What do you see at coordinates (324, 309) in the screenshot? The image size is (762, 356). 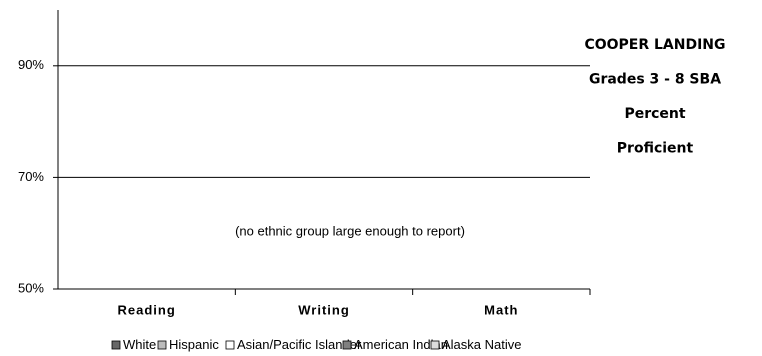 I see `x-tick-label: Writing` at bounding box center [324, 309].